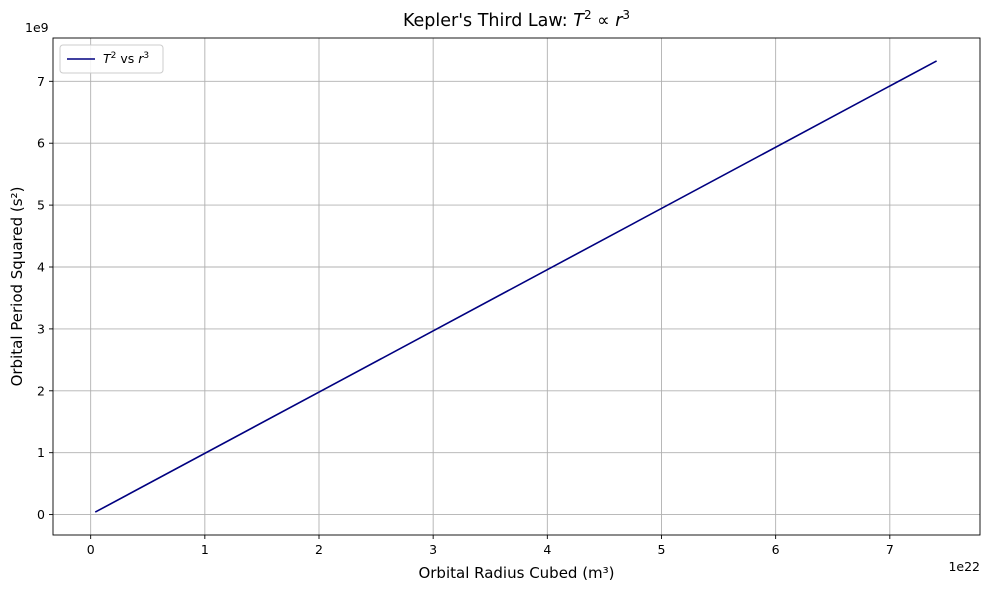  What do you see at coordinates (626, 15) in the screenshot?
I see `title-math-exp-2: 3` at bounding box center [626, 15].